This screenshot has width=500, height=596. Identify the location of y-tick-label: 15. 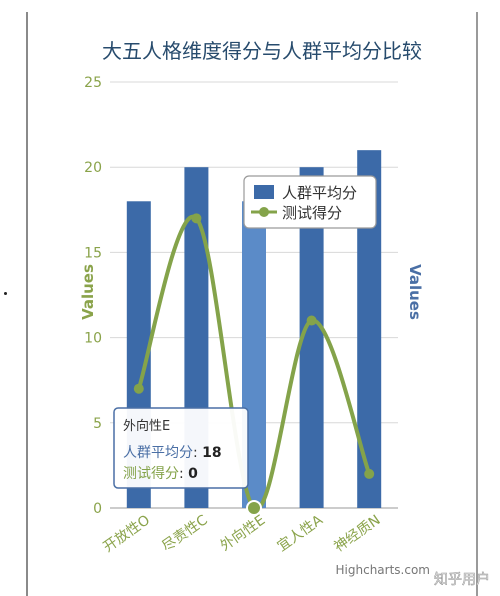
(93, 253).